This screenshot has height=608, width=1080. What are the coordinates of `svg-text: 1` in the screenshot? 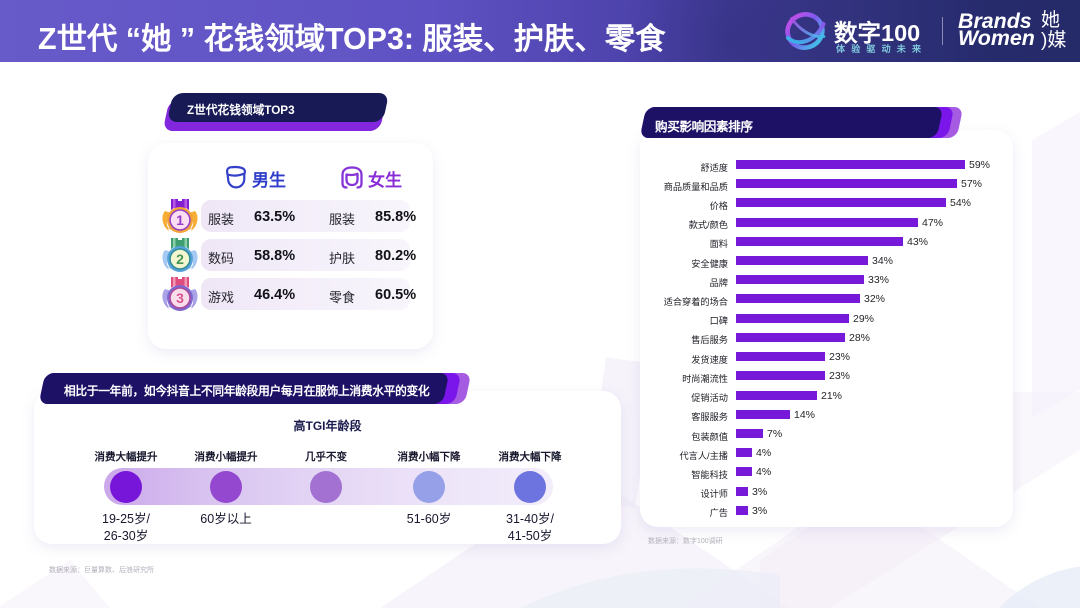 It's located at (180, 220).